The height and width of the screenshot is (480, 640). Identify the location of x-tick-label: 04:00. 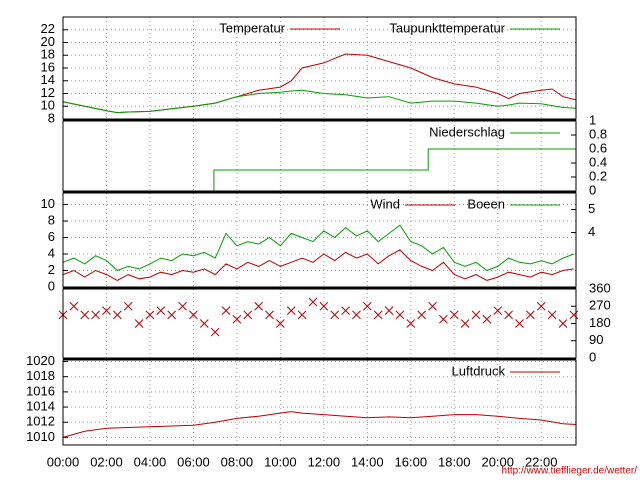
(150, 461).